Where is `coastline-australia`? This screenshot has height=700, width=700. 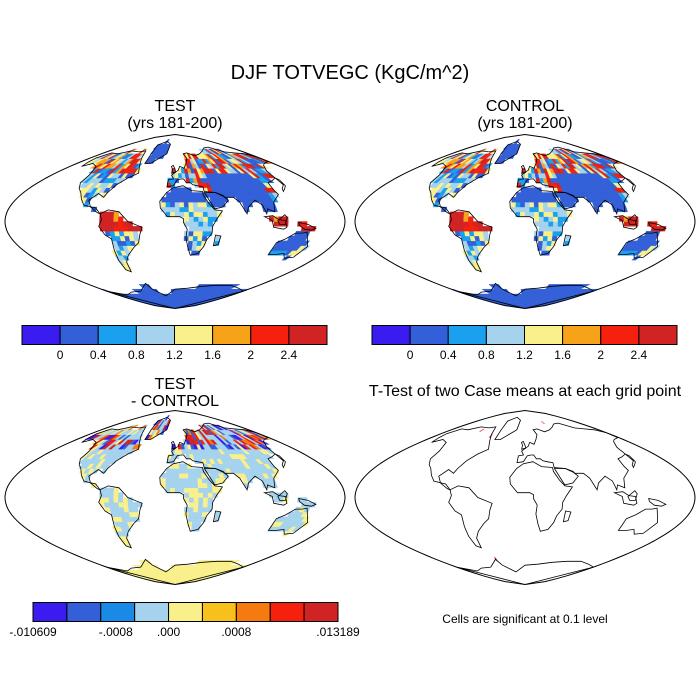
coastline-australia is located at coordinates (288, 521).